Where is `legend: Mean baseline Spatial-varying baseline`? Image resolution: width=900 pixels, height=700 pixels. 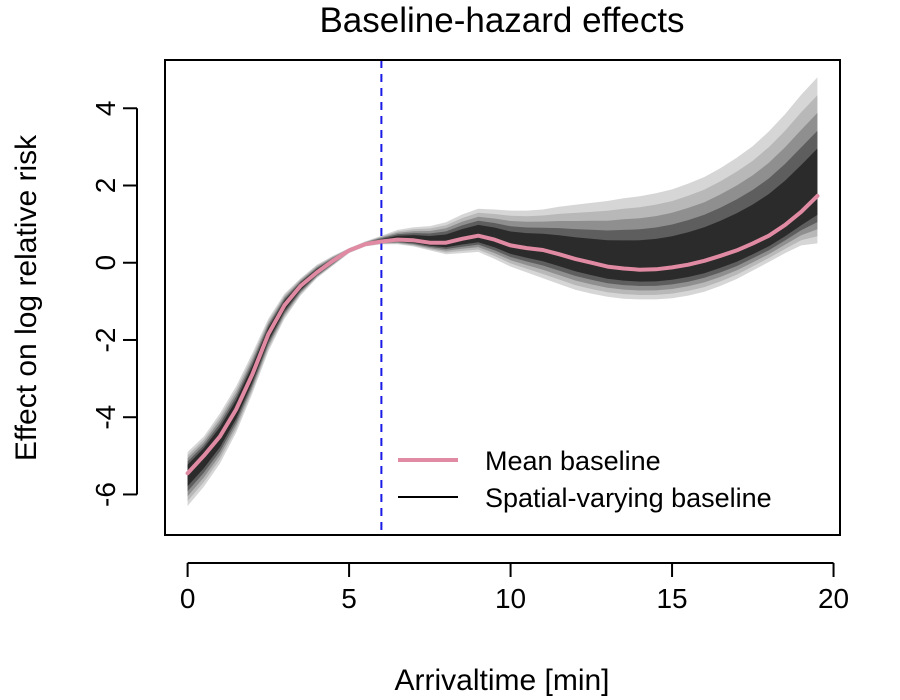
legend: Mean baseline Spatial-varying baseline is located at coordinates (585, 479).